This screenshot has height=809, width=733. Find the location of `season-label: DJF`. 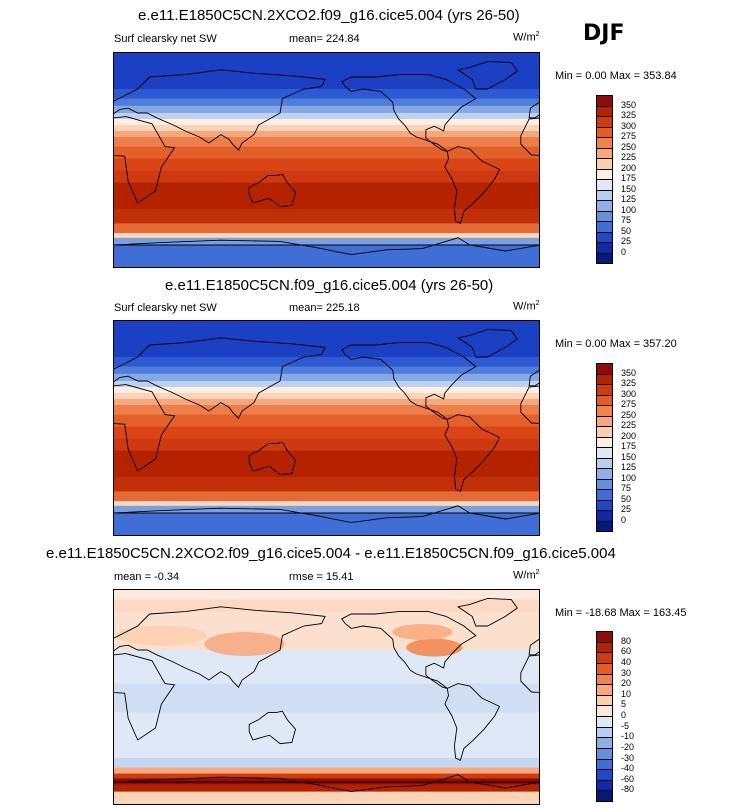

season-label: DJF is located at coordinates (604, 33).